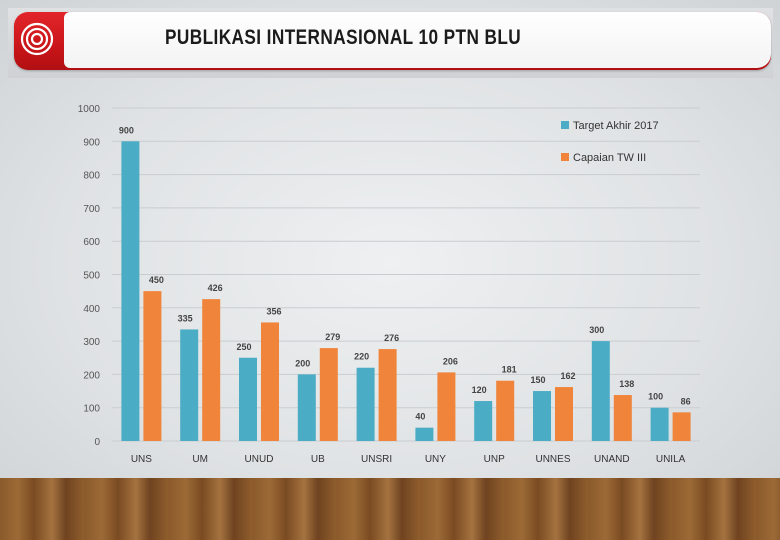 This screenshot has width=780, height=540. I want to click on x-category-label: UNS, so click(141, 459).